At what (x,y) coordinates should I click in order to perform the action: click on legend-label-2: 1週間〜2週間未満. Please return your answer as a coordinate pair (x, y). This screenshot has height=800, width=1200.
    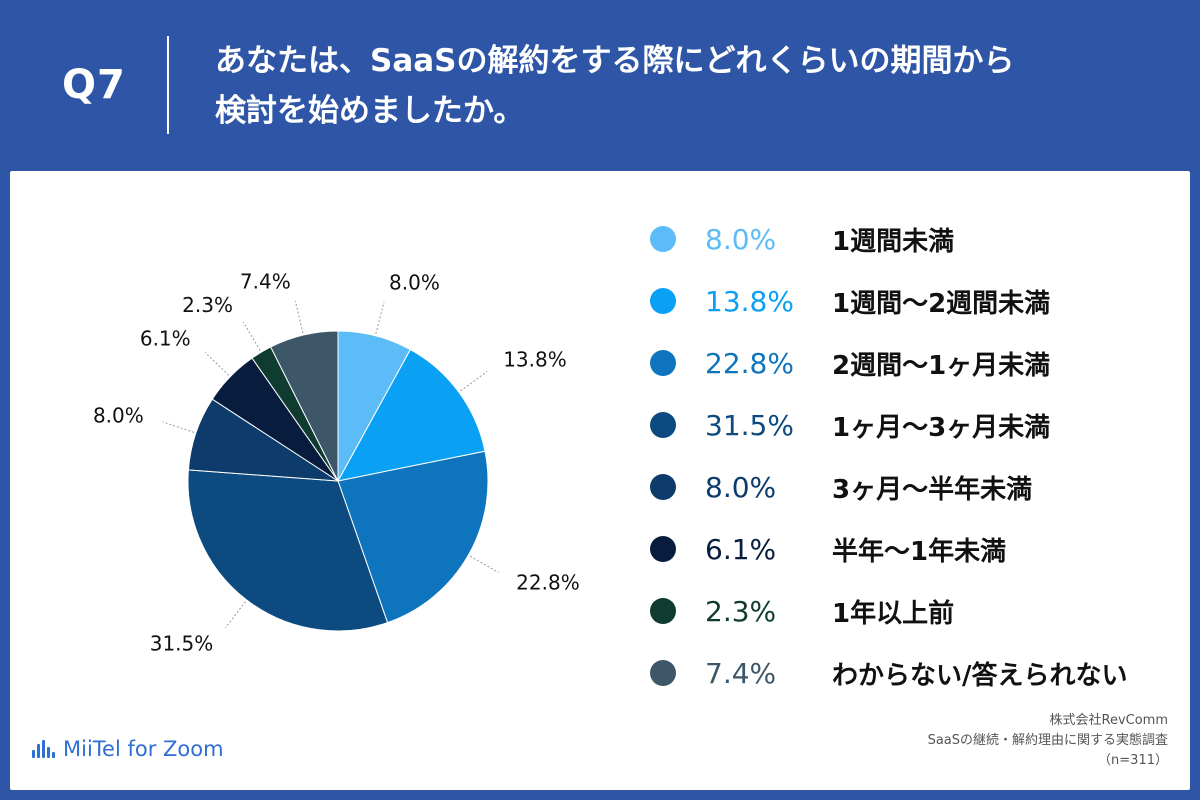
    Looking at the image, I should click on (941, 303).